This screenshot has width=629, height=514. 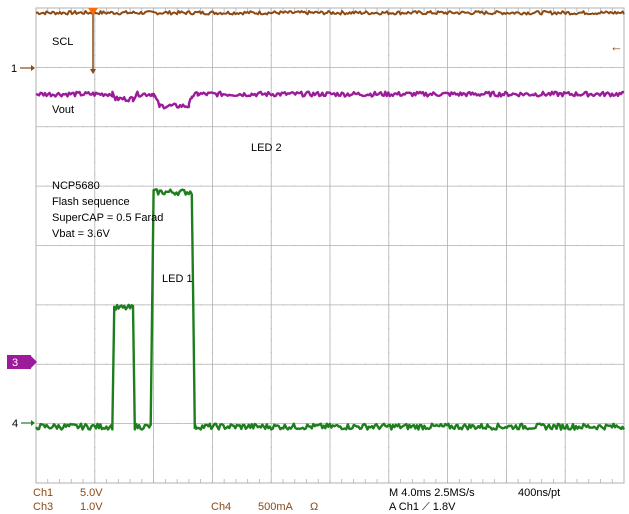 What do you see at coordinates (62, 42) in the screenshot?
I see `label-scl: SCL` at bounding box center [62, 42].